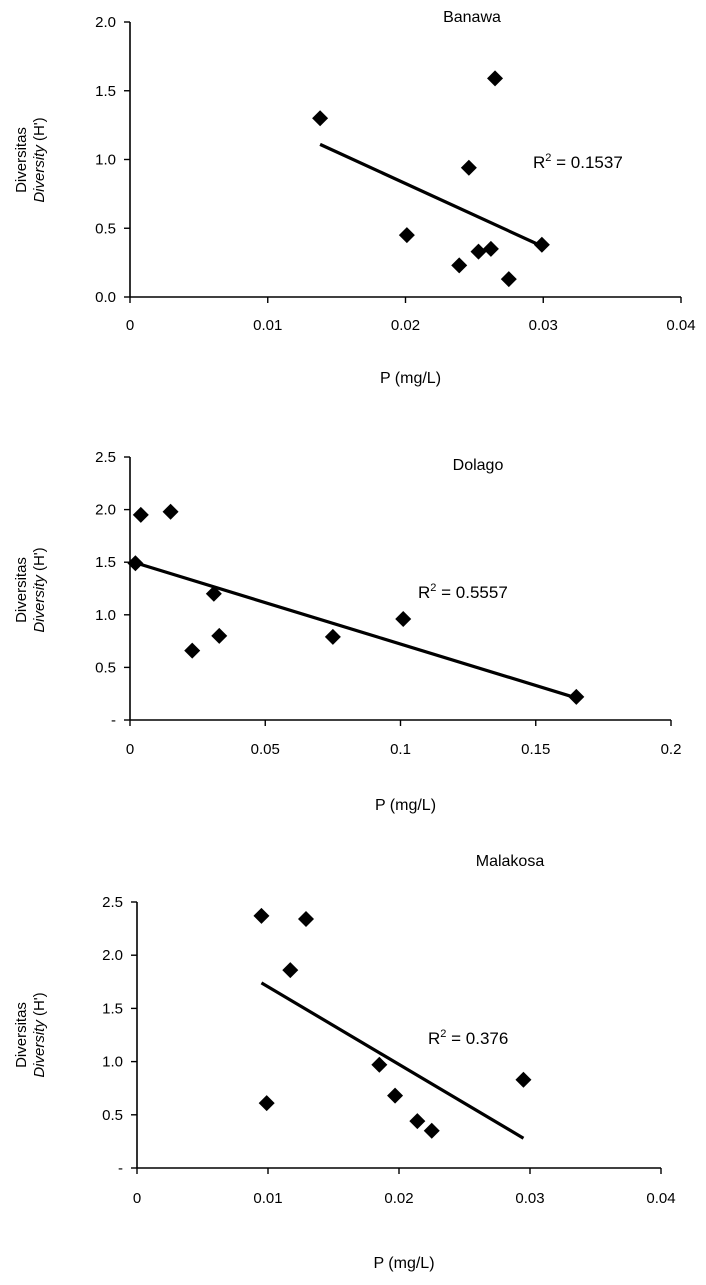 Image resolution: width=706 pixels, height=1285 pixels. Describe the element at coordinates (468, 1038) in the screenshot. I see `r-squared-label: R2 = 0.376` at that location.